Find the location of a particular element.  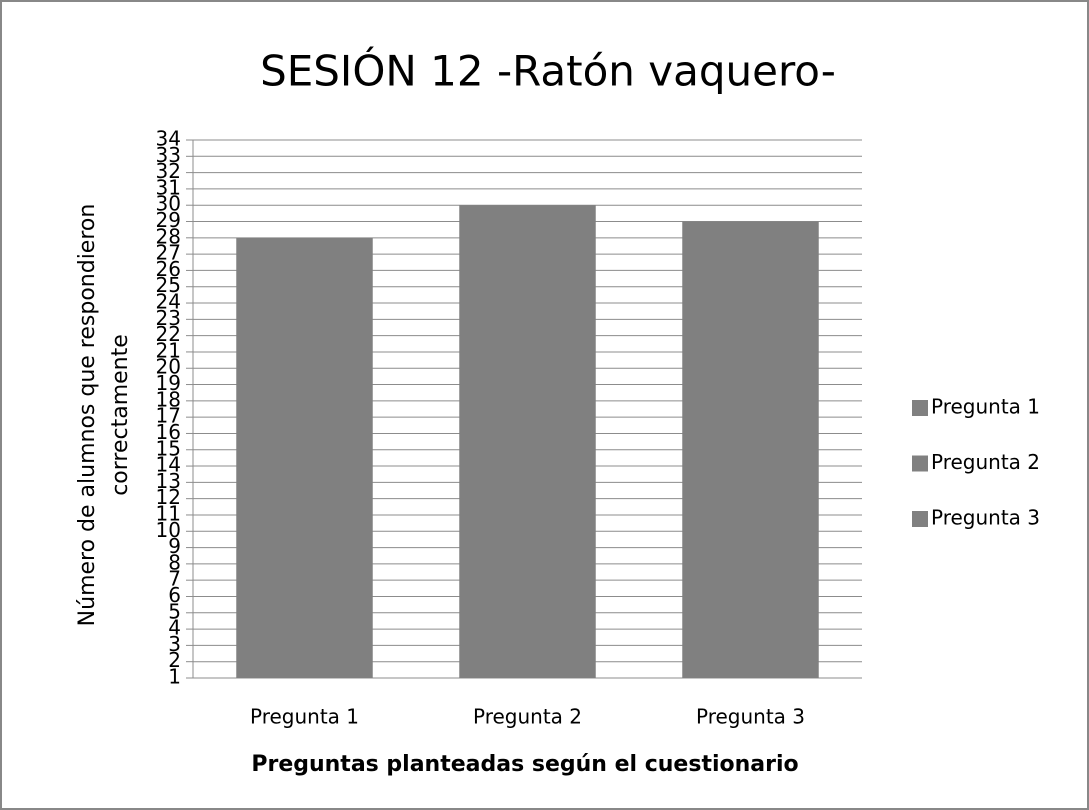

y-tick-label: 16 is located at coordinates (168, 432).